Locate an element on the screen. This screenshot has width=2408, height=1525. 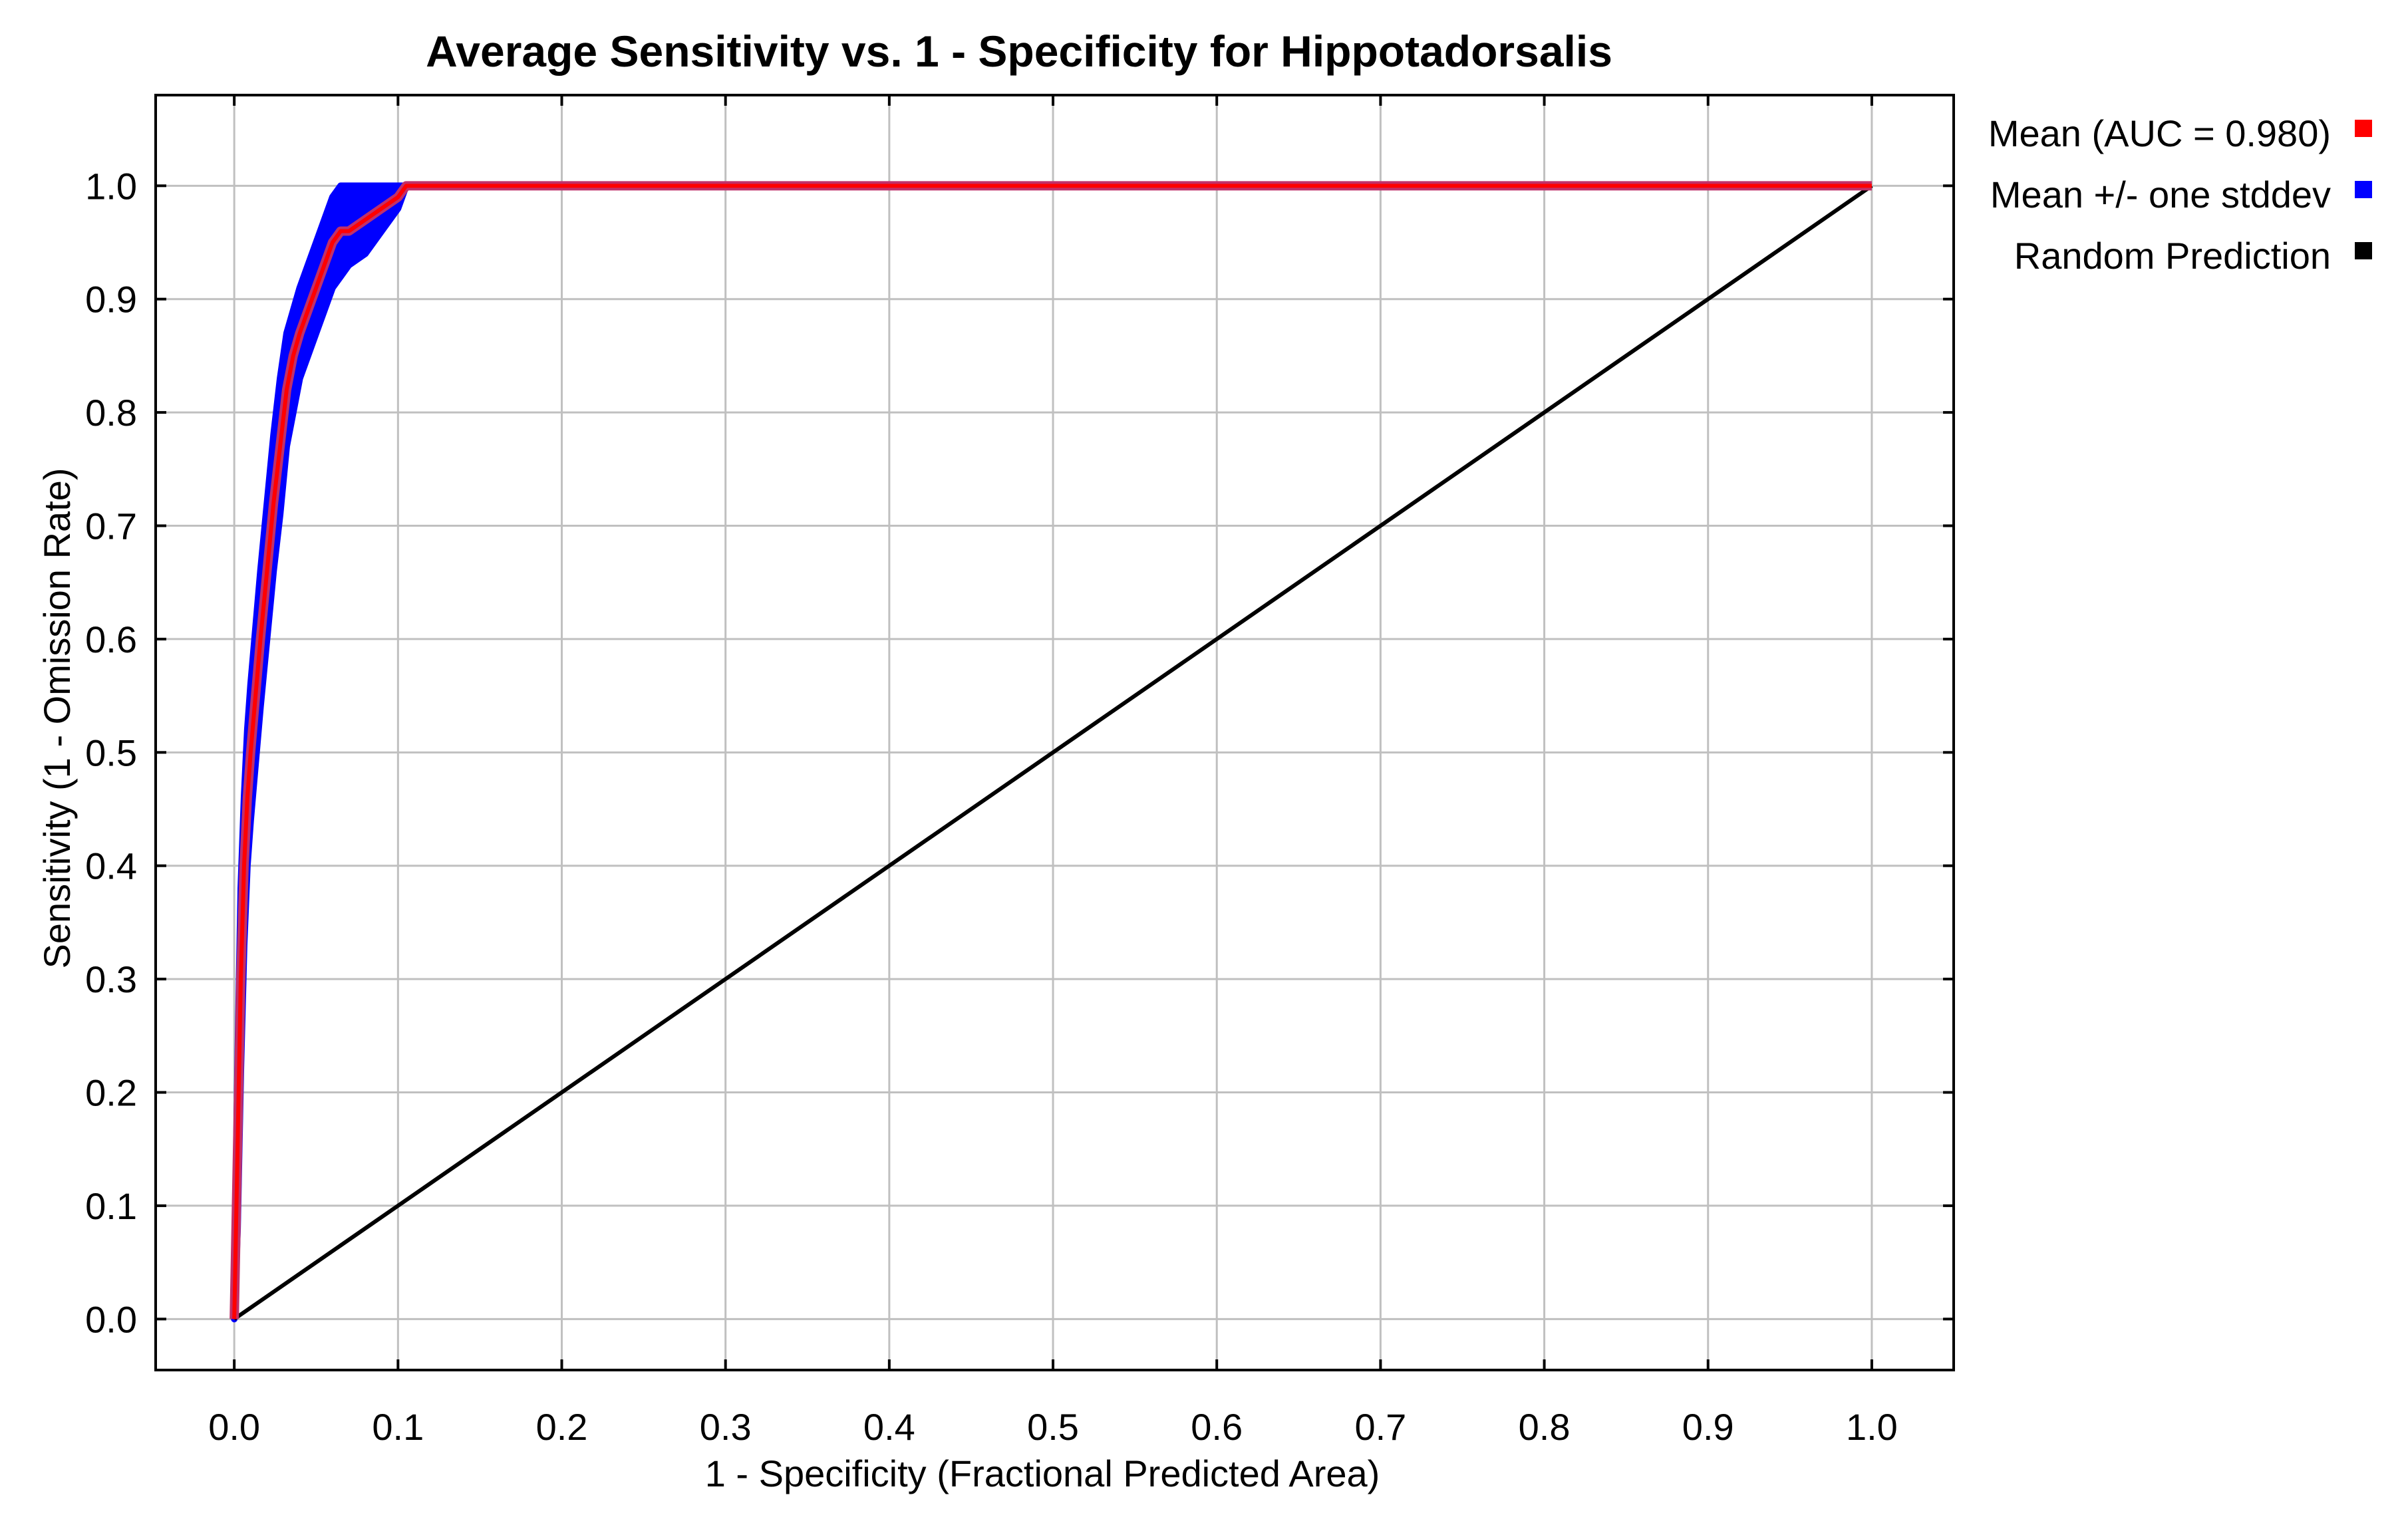
x-tick-label: 0.9 is located at coordinates (1708, 1427).